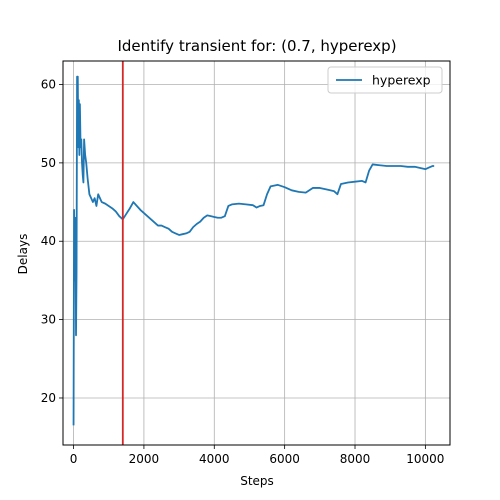 This screenshot has height=500, width=500. I want to click on y-tick-label: 30, so click(48, 320).